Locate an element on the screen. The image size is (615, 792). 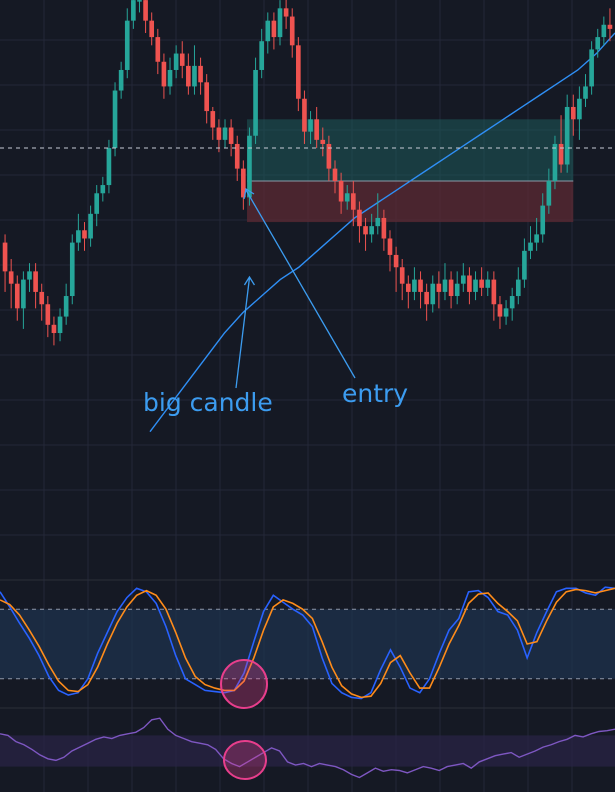
rsi-highlight is located at coordinates (245, 760).